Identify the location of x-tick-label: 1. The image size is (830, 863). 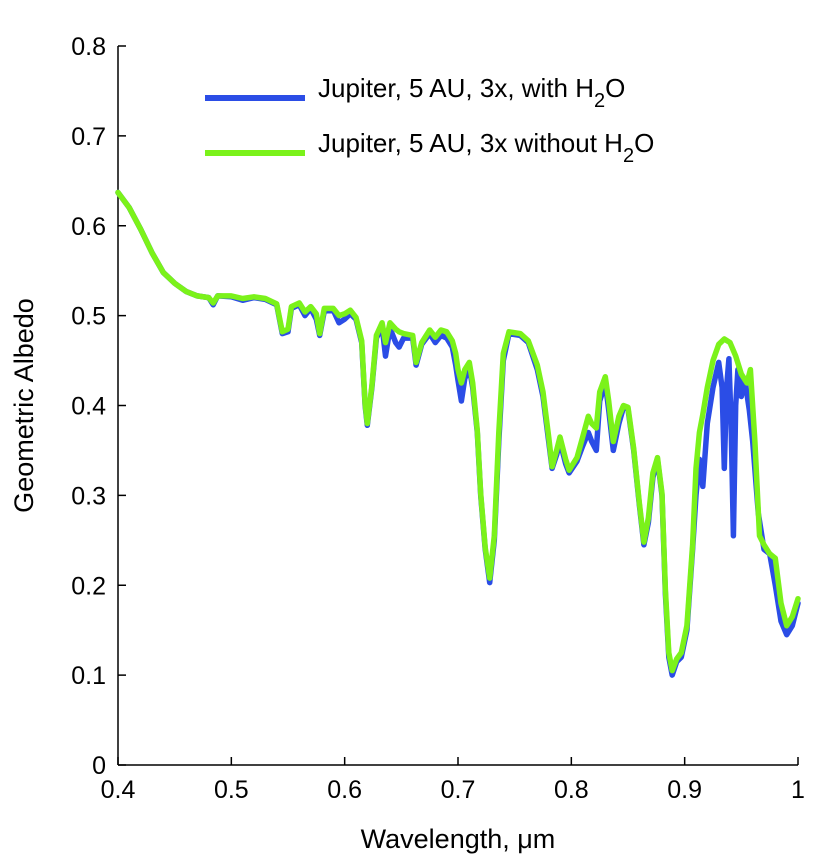
(798, 790).